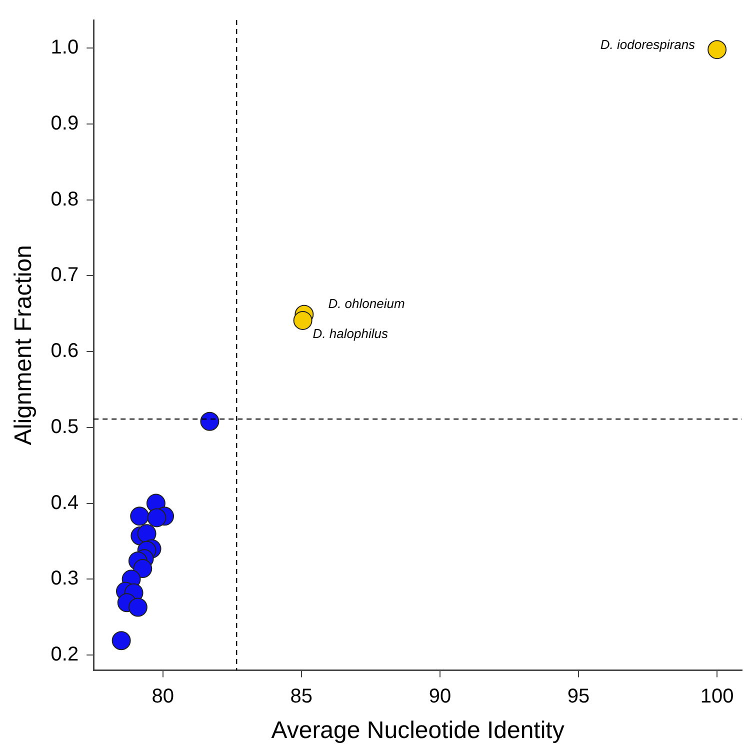 Image resolution: width=752 pixels, height=750 pixels. What do you see at coordinates (64, 351) in the screenshot?
I see `y-tick-label: 0.6` at bounding box center [64, 351].